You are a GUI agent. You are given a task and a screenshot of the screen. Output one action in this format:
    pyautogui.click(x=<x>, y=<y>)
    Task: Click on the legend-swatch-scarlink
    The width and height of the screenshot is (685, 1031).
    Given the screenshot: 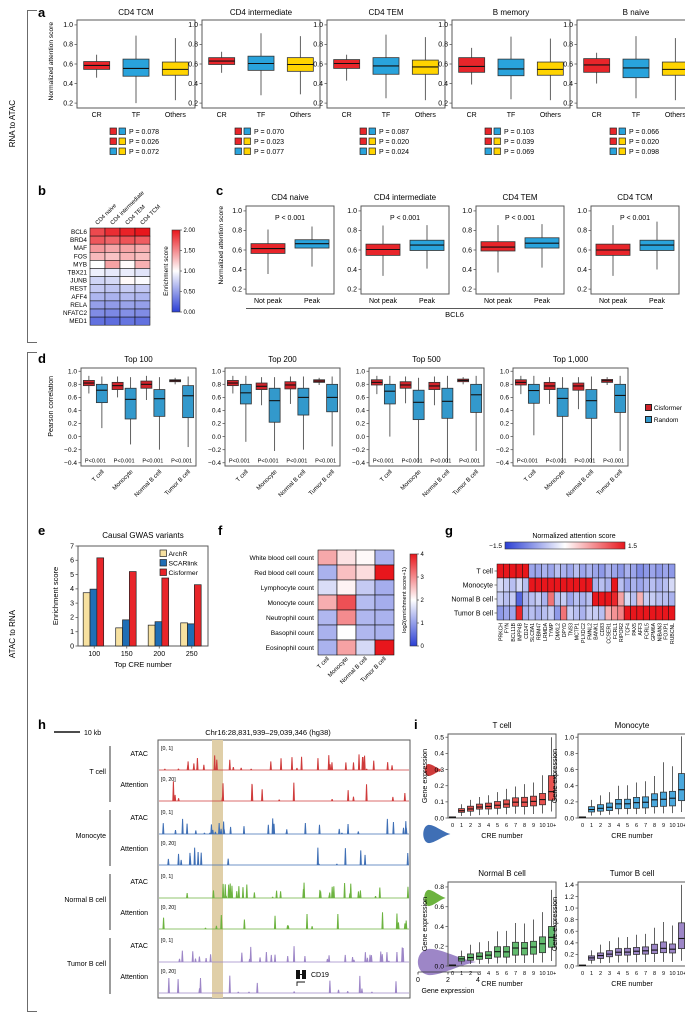 What is the action you would take?
    pyautogui.click(x=163, y=563)
    